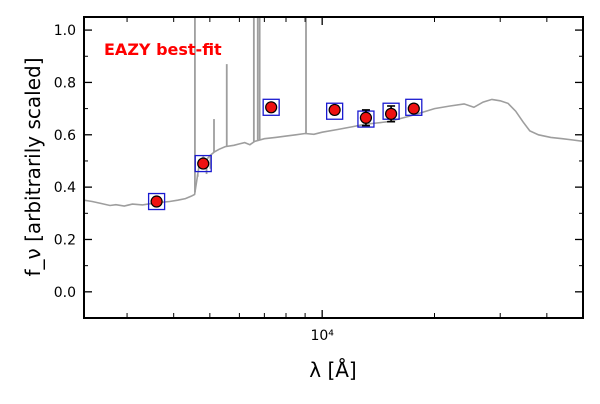 The width and height of the screenshot is (600, 404). I want to click on y-axis-label: f_ν [arbitrarily scaled], so click(33, 167).